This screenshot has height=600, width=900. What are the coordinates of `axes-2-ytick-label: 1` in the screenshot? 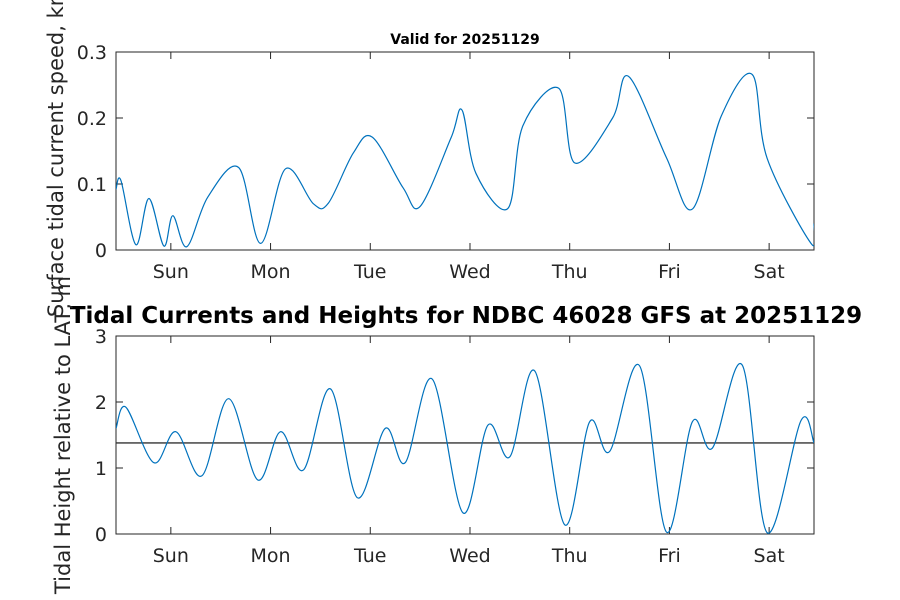 It's located at (101, 469).